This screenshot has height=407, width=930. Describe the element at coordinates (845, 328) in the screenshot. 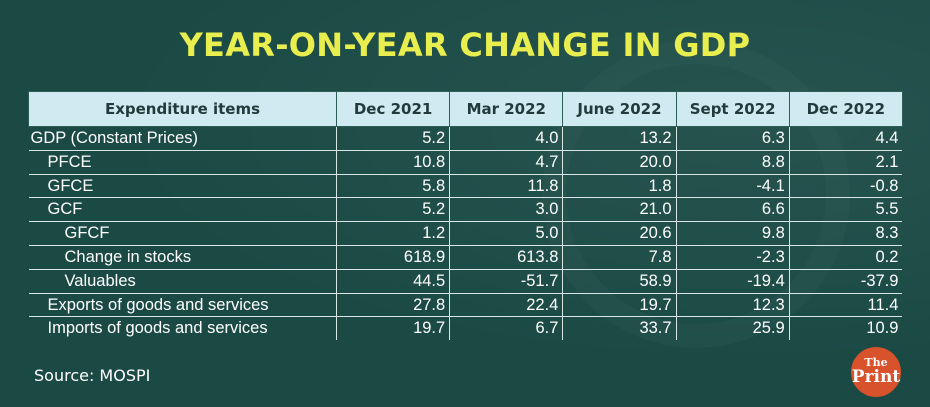

I see `table-cell-value: 10.9` at that location.